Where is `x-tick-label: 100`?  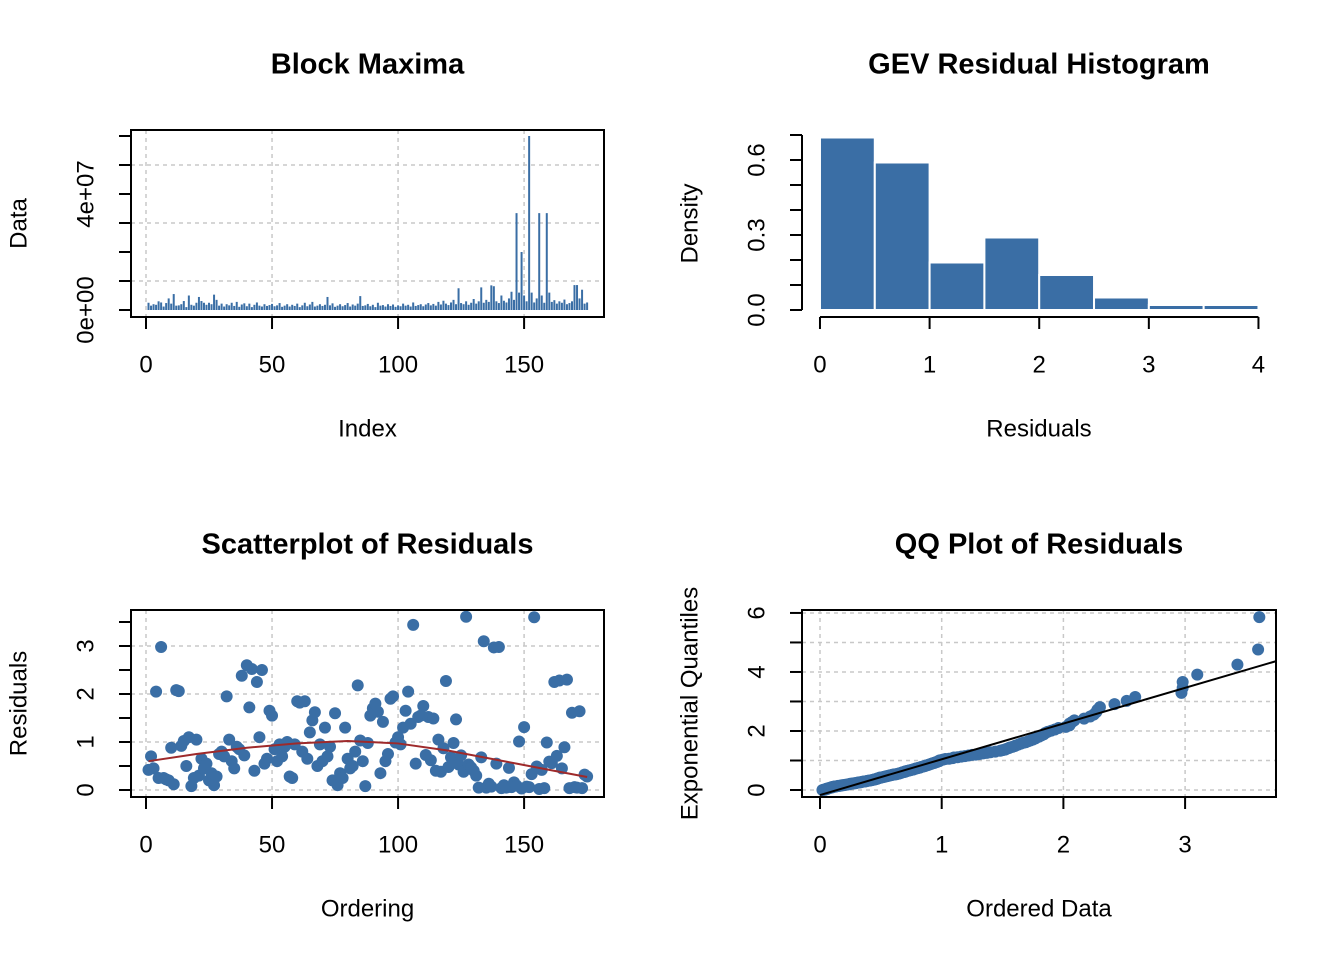
x-tick-label: 100 is located at coordinates (398, 844).